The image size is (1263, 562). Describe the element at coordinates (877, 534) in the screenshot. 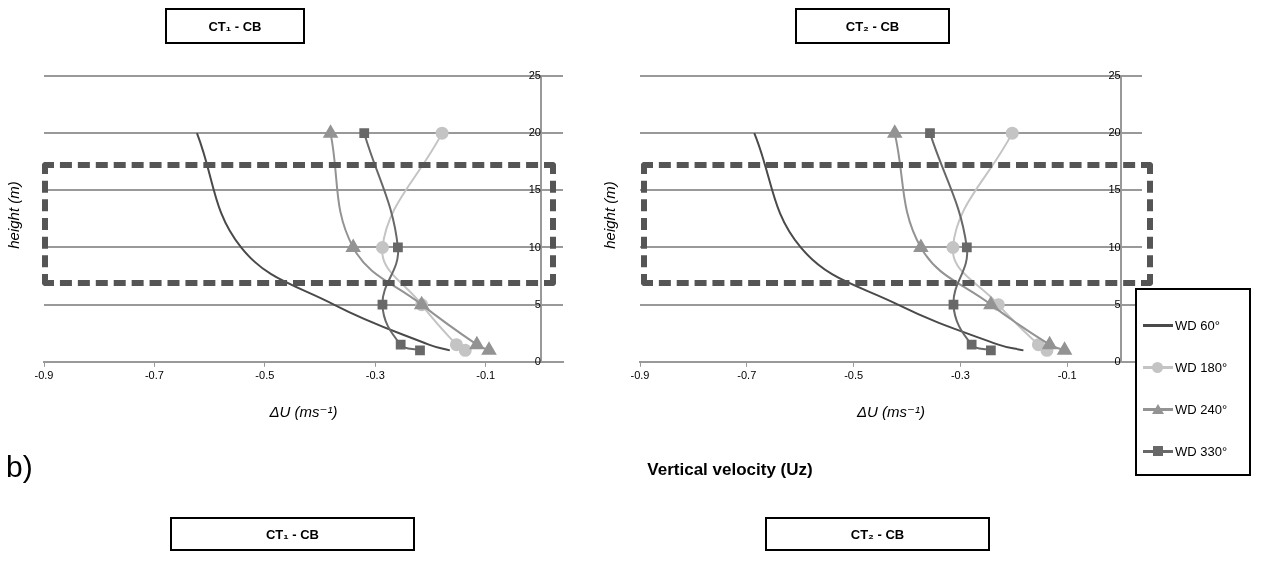

I see `text: CT₂ - CB` at that location.